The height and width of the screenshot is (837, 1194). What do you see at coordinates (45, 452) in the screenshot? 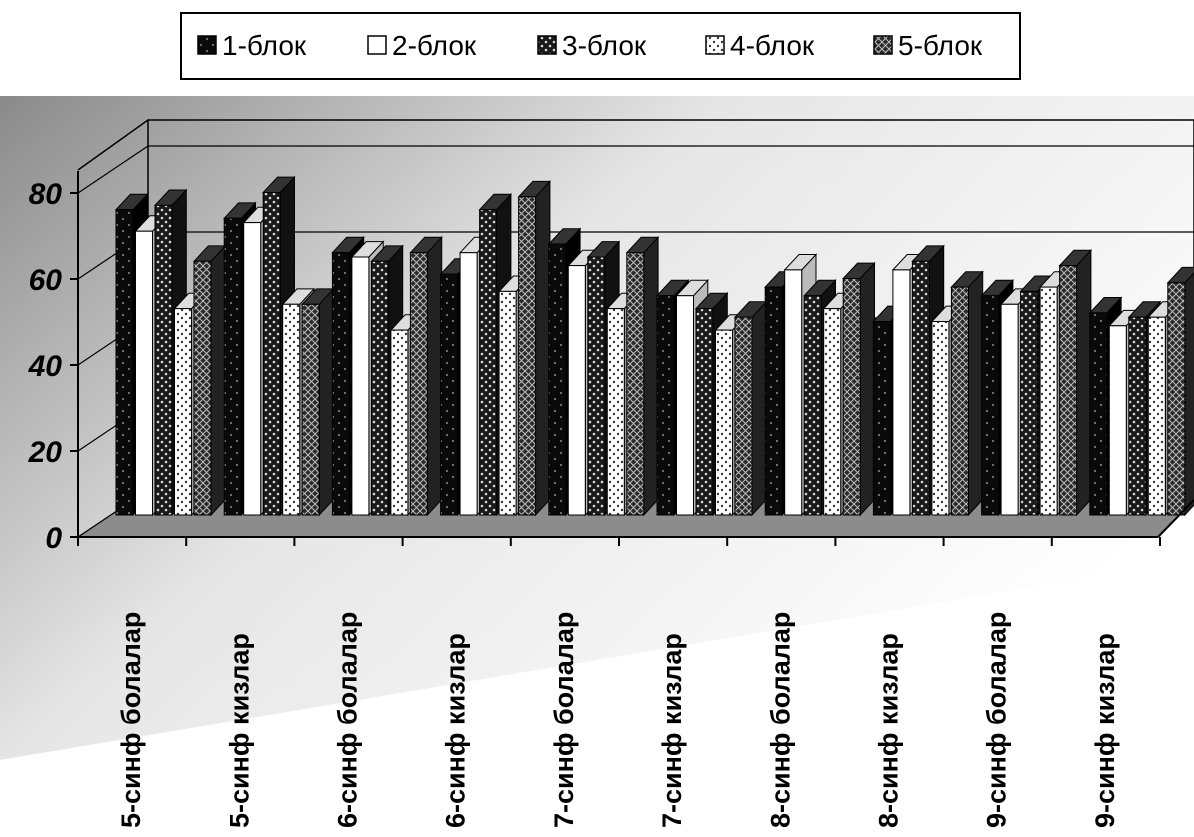
I see `y-tick-label: 20` at bounding box center [45, 452].